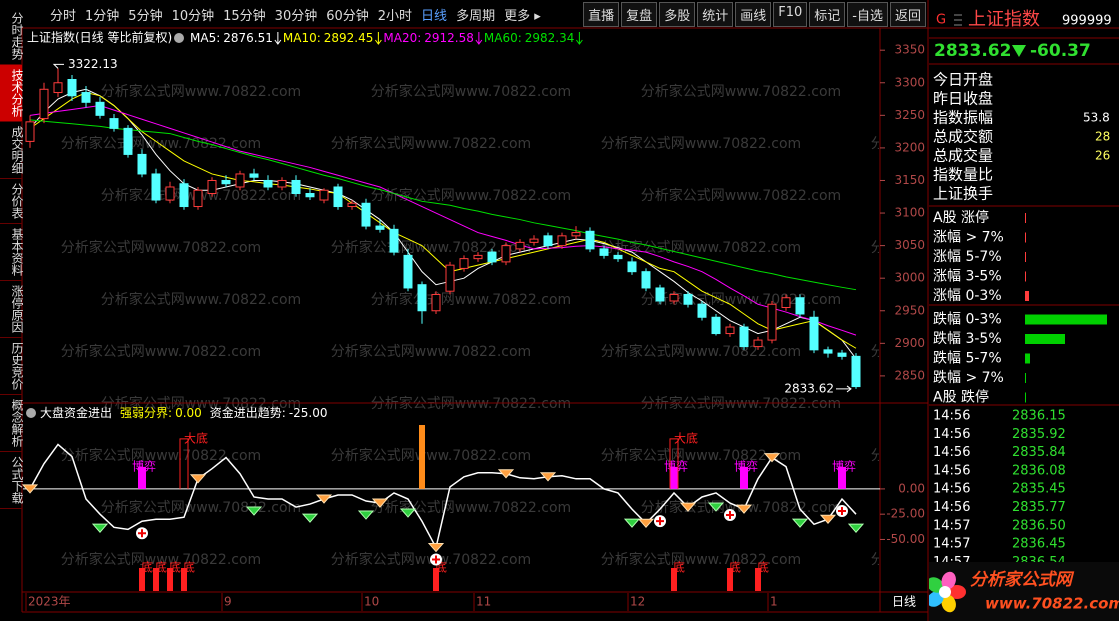 Image resolution: width=1119 pixels, height=621 pixels. What do you see at coordinates (774, 602) in the screenshot?
I see `x-tick-label: 1` at bounding box center [774, 602].